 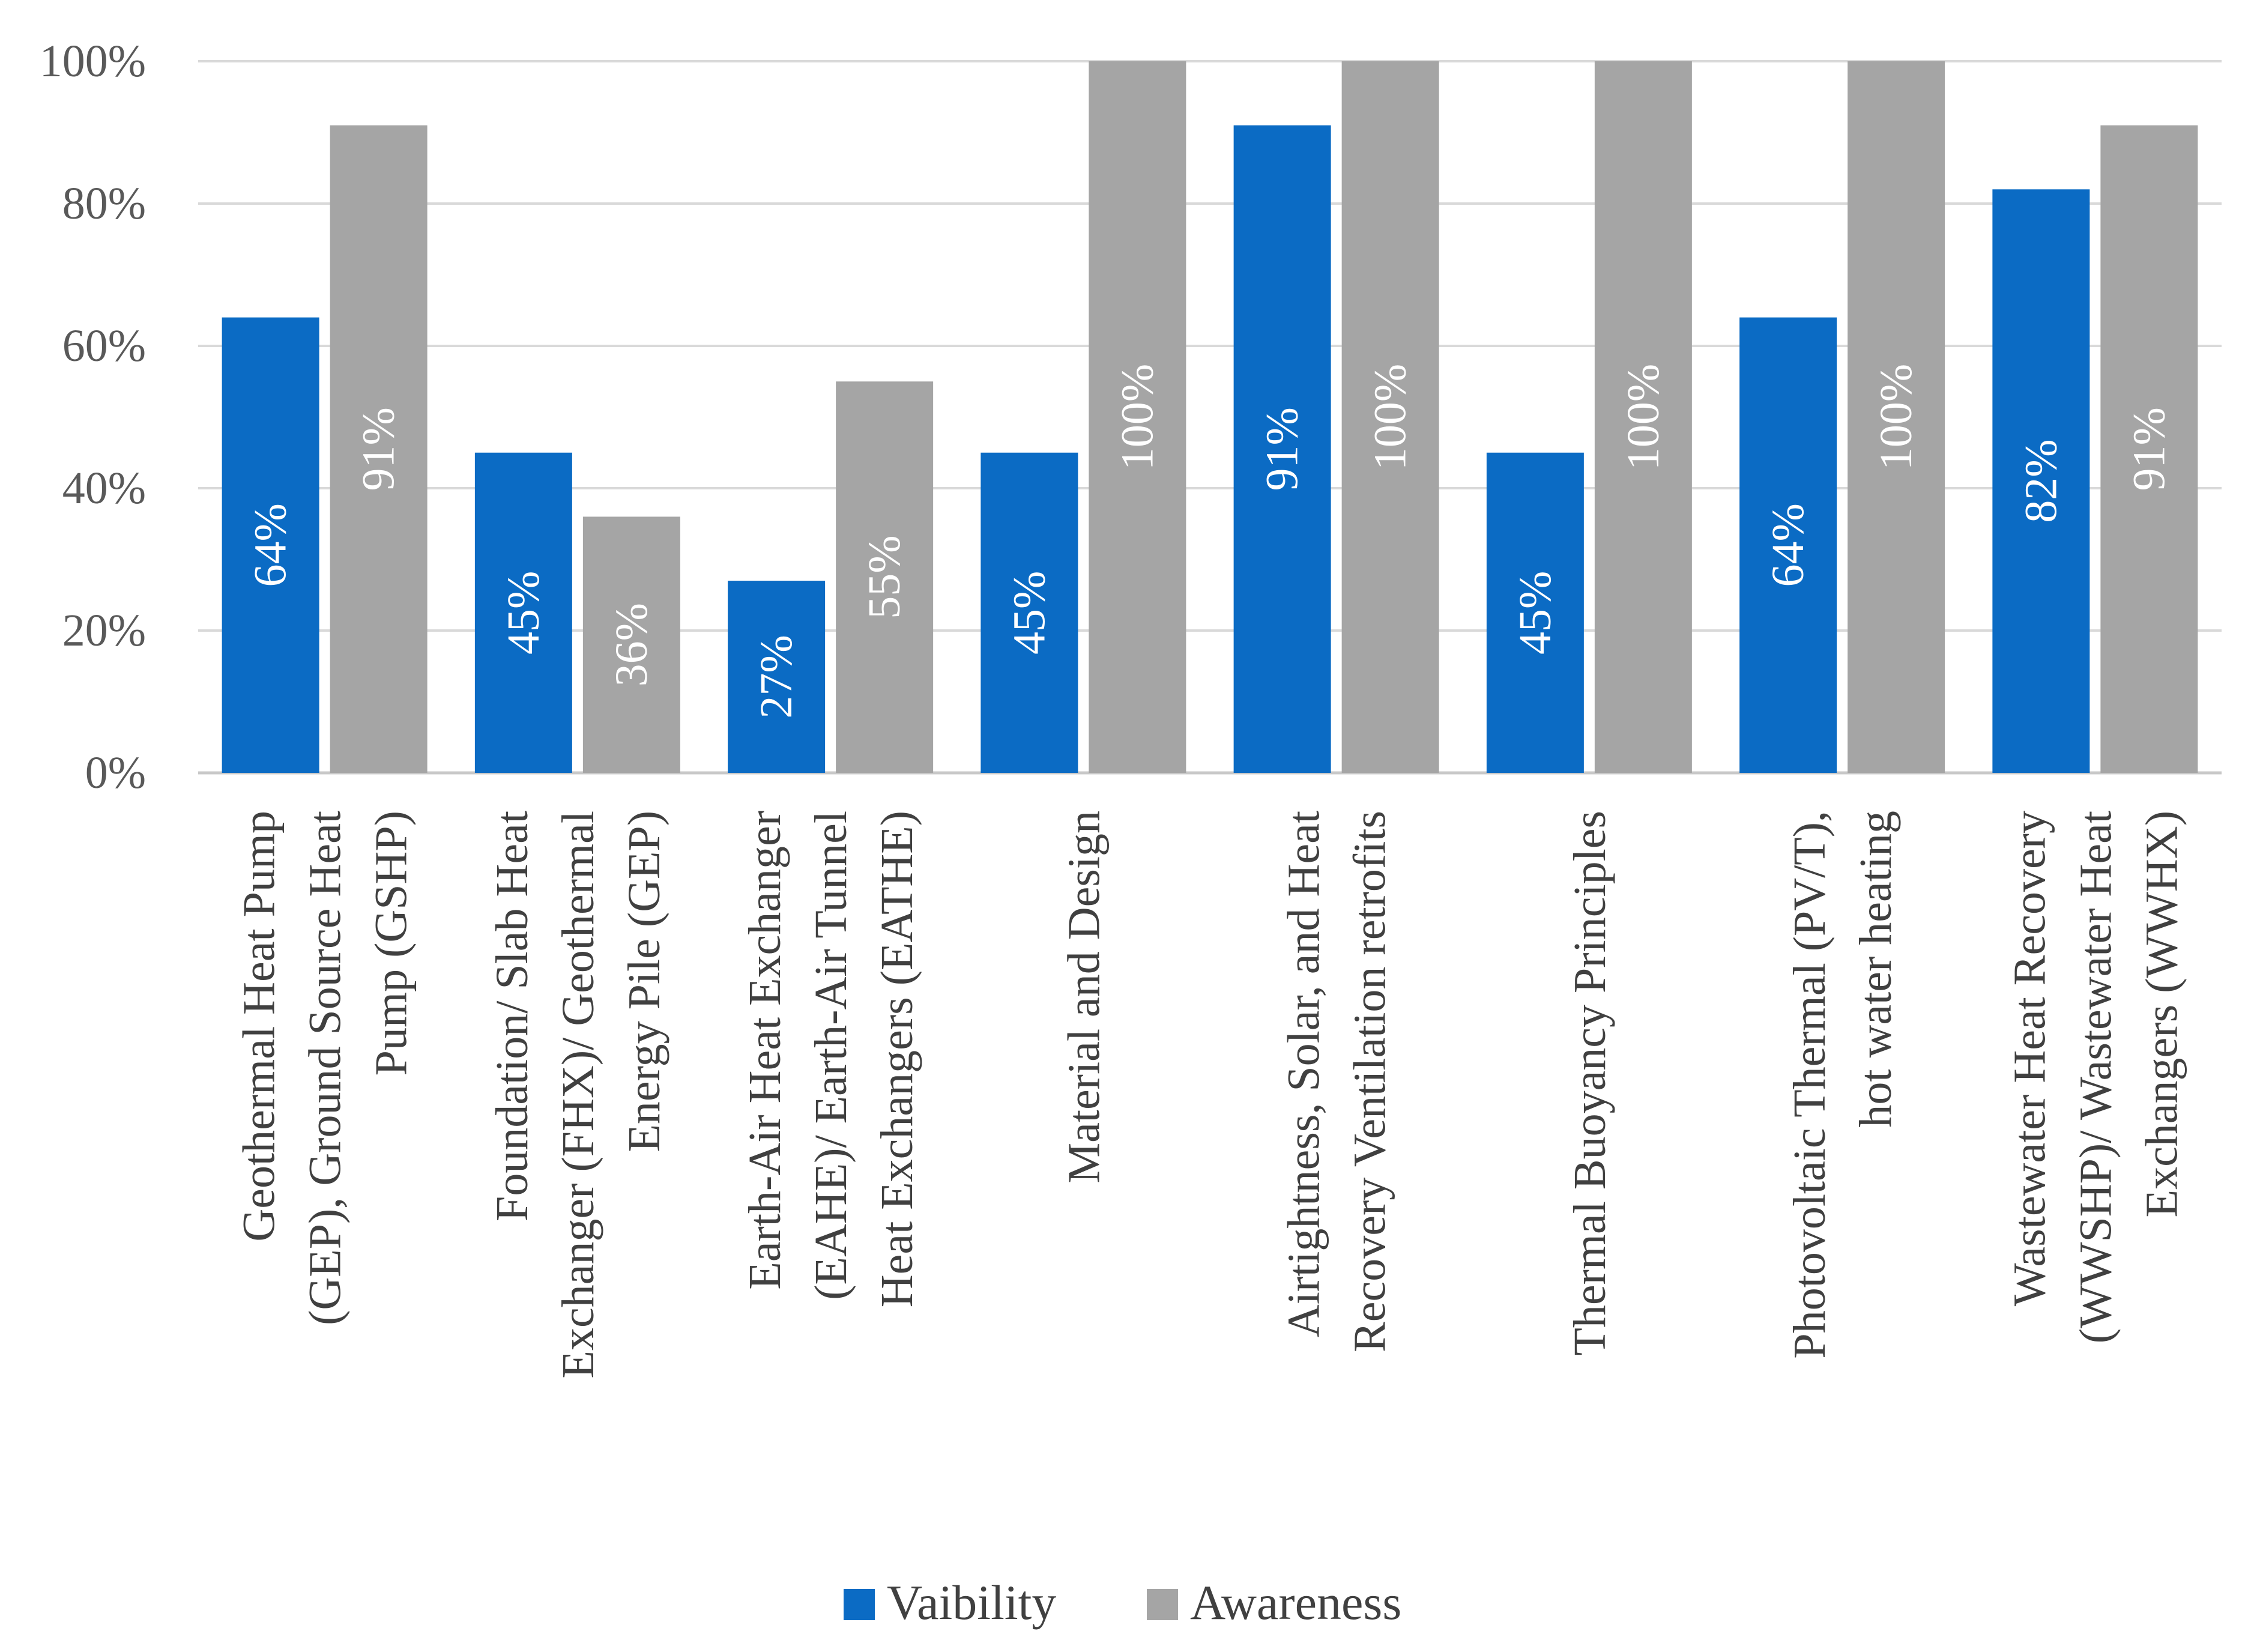 What do you see at coordinates (104, 203) in the screenshot?
I see `y-tick-label: 80%` at bounding box center [104, 203].